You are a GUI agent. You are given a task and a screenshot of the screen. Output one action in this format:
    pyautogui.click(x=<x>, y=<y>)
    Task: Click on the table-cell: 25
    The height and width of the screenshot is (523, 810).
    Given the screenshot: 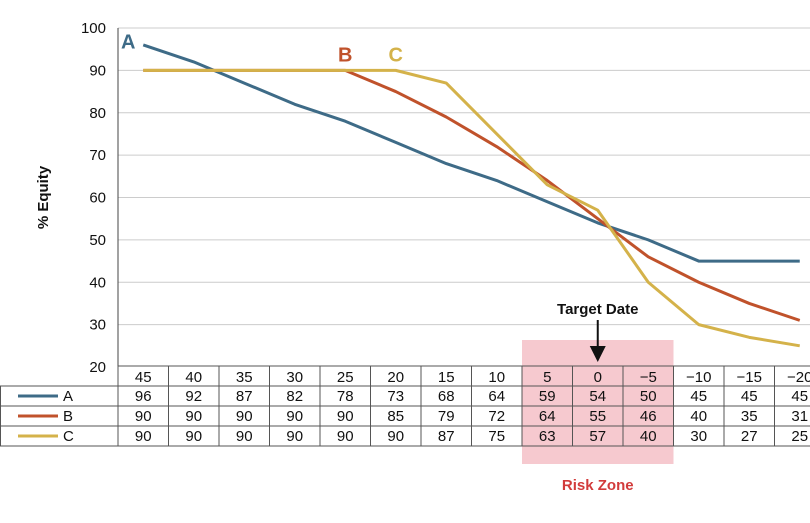 What is the action you would take?
    pyautogui.click(x=799, y=436)
    